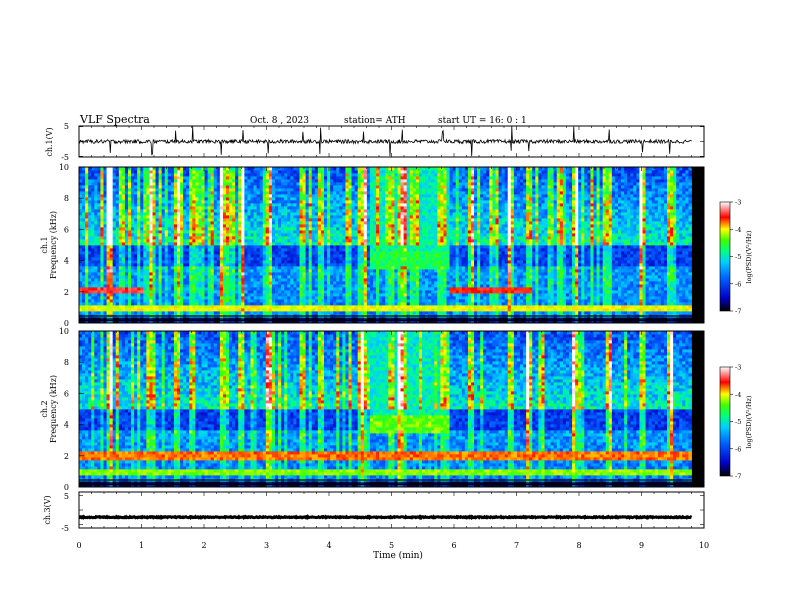 This screenshot has height=612, width=792. Describe the element at coordinates (738, 284) in the screenshot. I see `ch1-colorbar-tick: -6` at that location.